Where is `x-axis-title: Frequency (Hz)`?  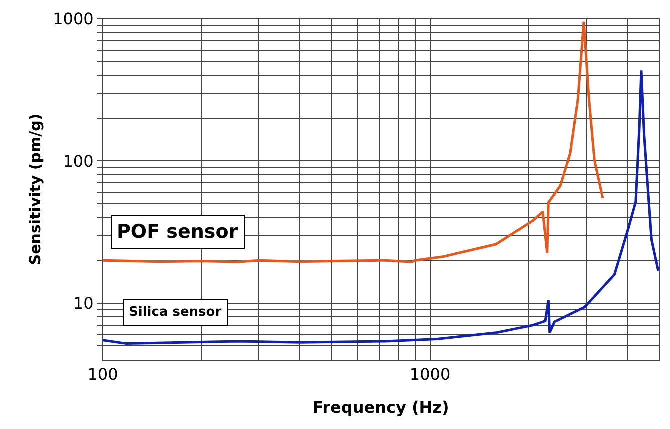 x-axis-title: Frequency (Hz) is located at coordinates (381, 407).